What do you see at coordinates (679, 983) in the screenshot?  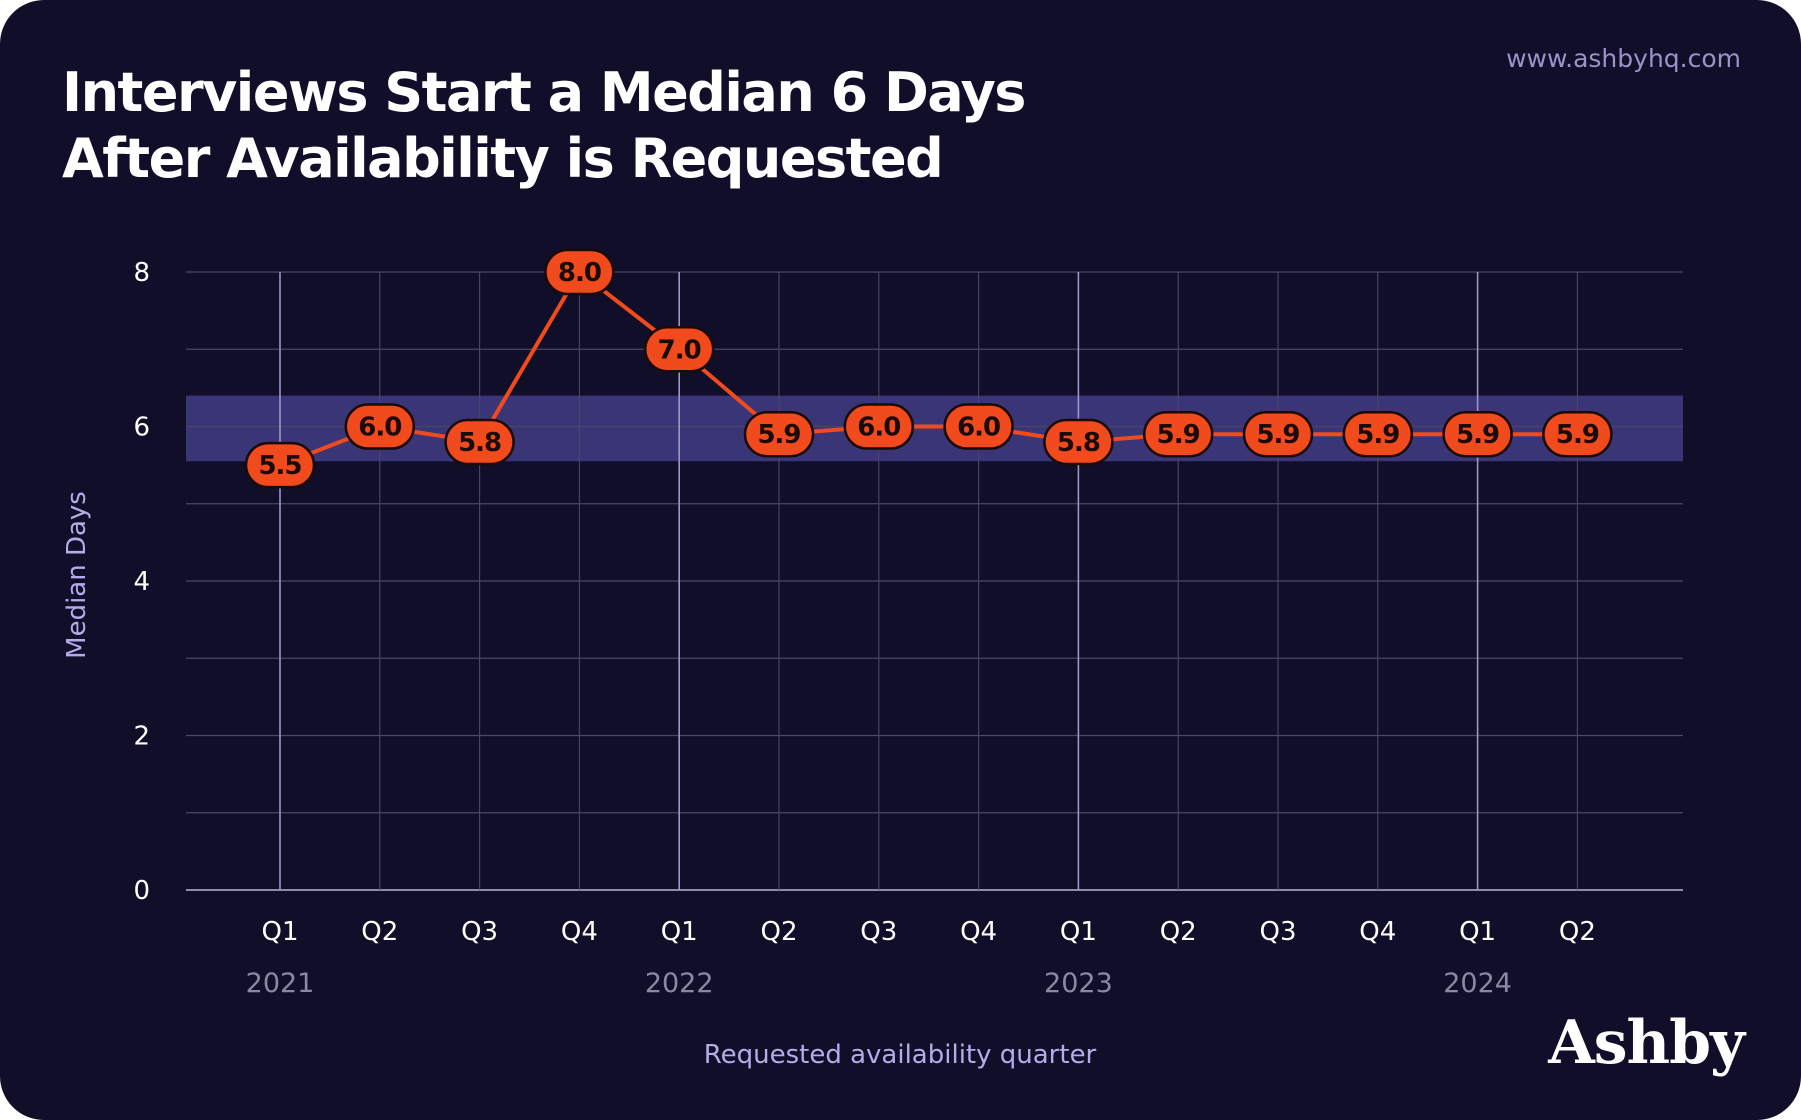 I see `year-label: 2022` at bounding box center [679, 983].